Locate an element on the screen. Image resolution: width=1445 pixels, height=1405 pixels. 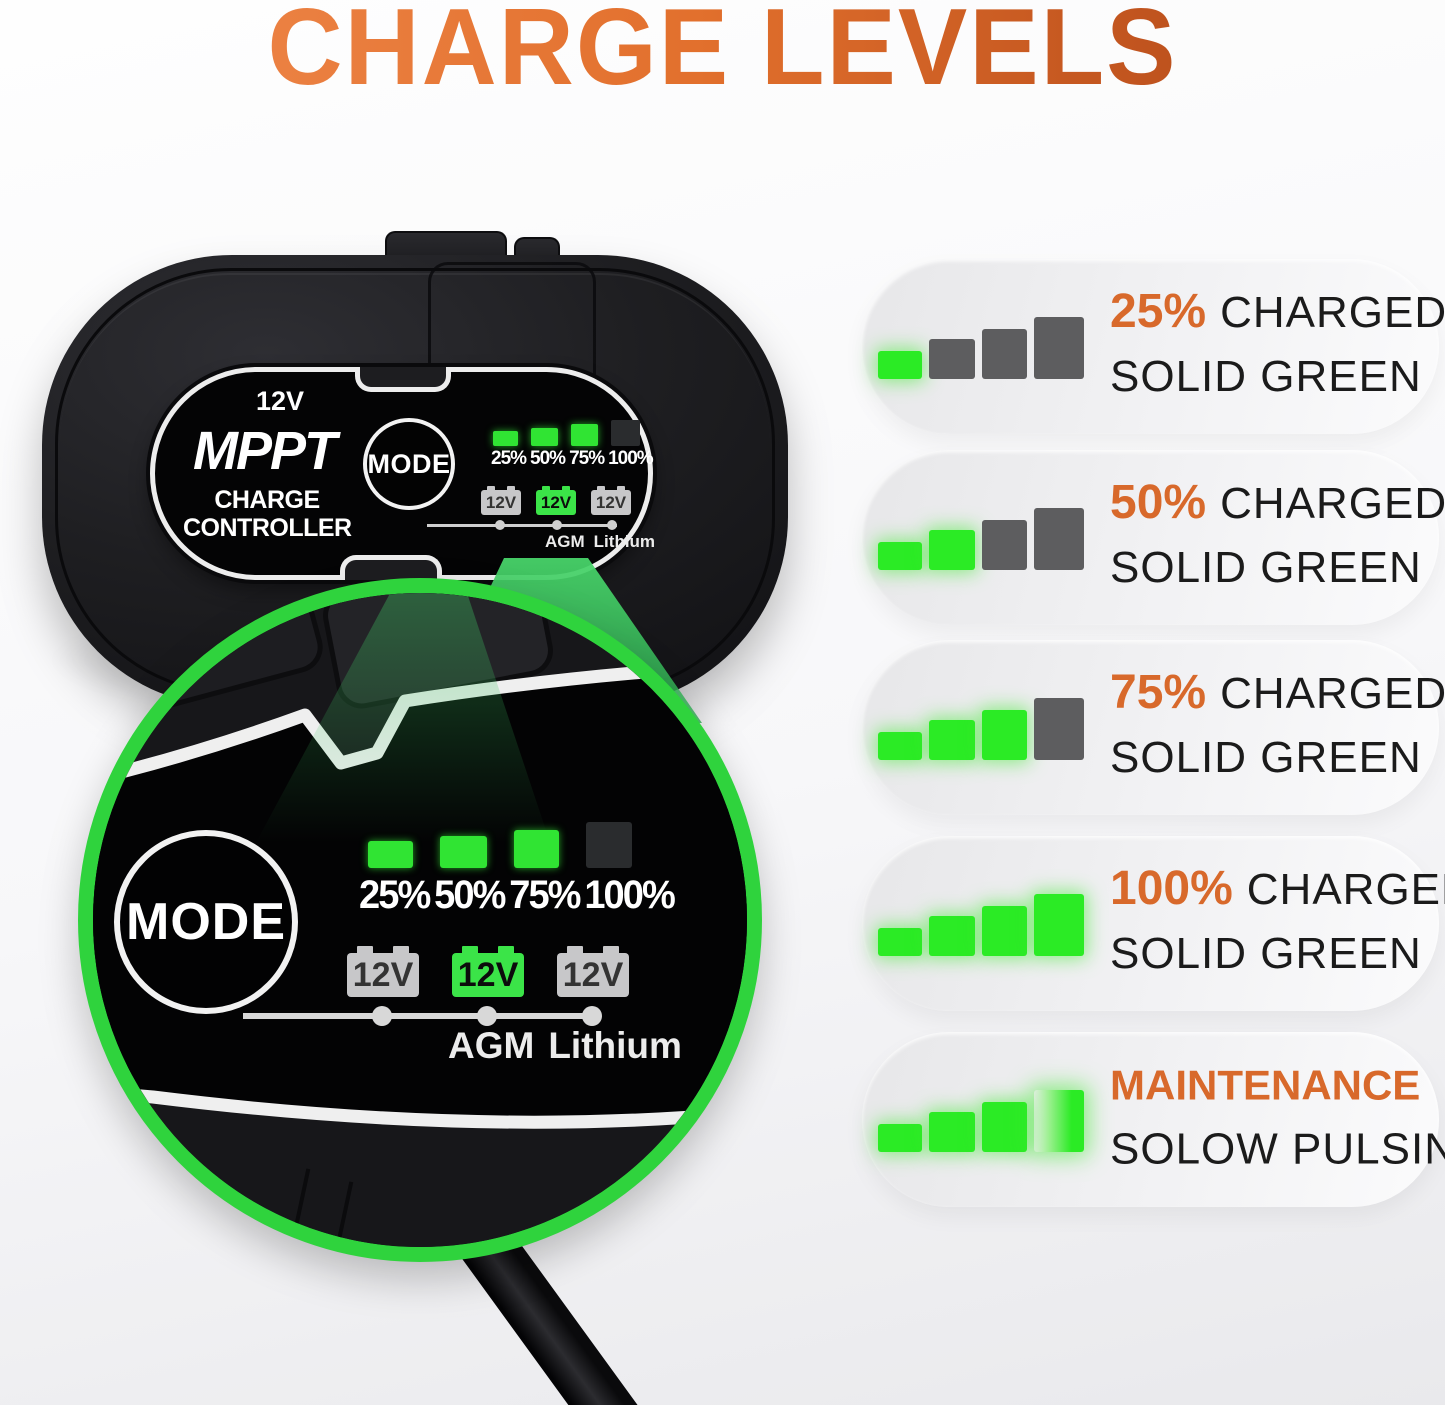
brand-label: MPPT is located at coordinates (265, 451).